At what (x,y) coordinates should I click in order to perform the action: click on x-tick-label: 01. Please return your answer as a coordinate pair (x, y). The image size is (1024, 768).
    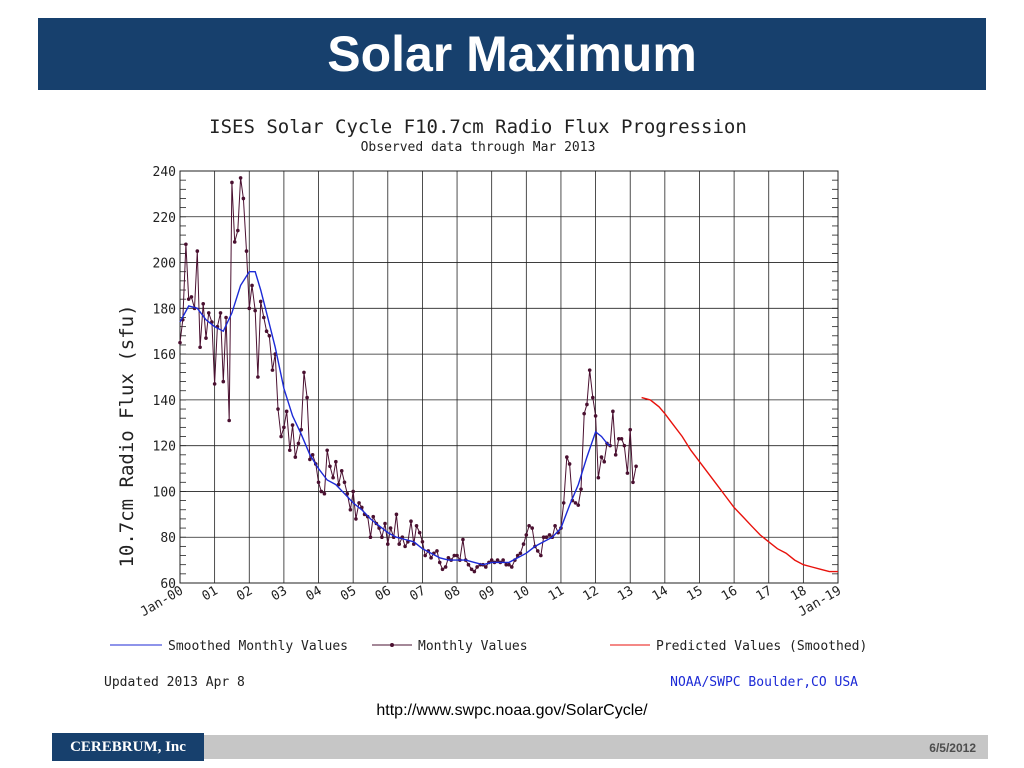
    Looking at the image, I should click on (210, 593).